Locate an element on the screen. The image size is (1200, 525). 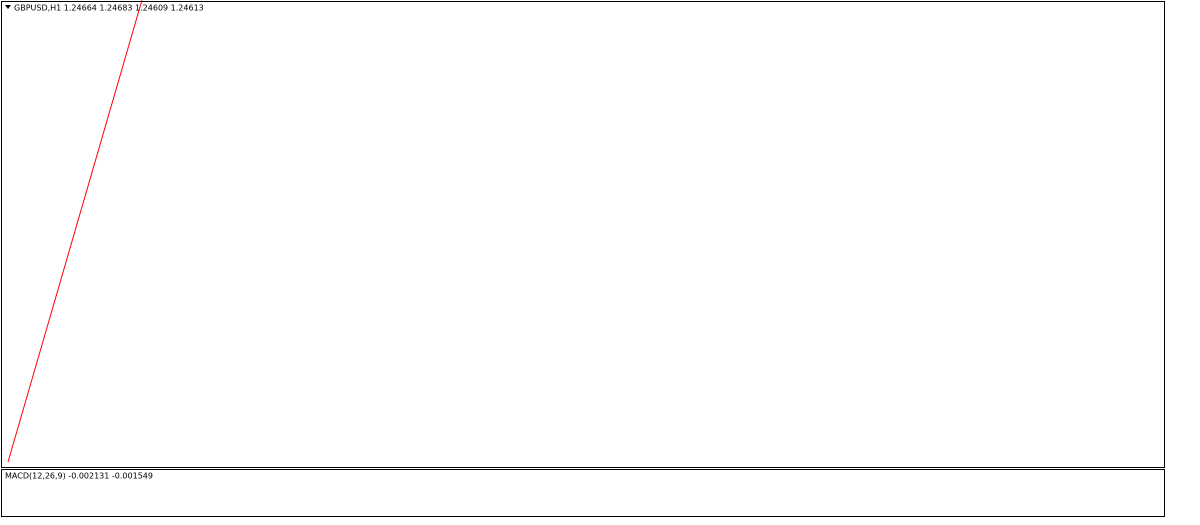
macd-frame is located at coordinates (583, 493).